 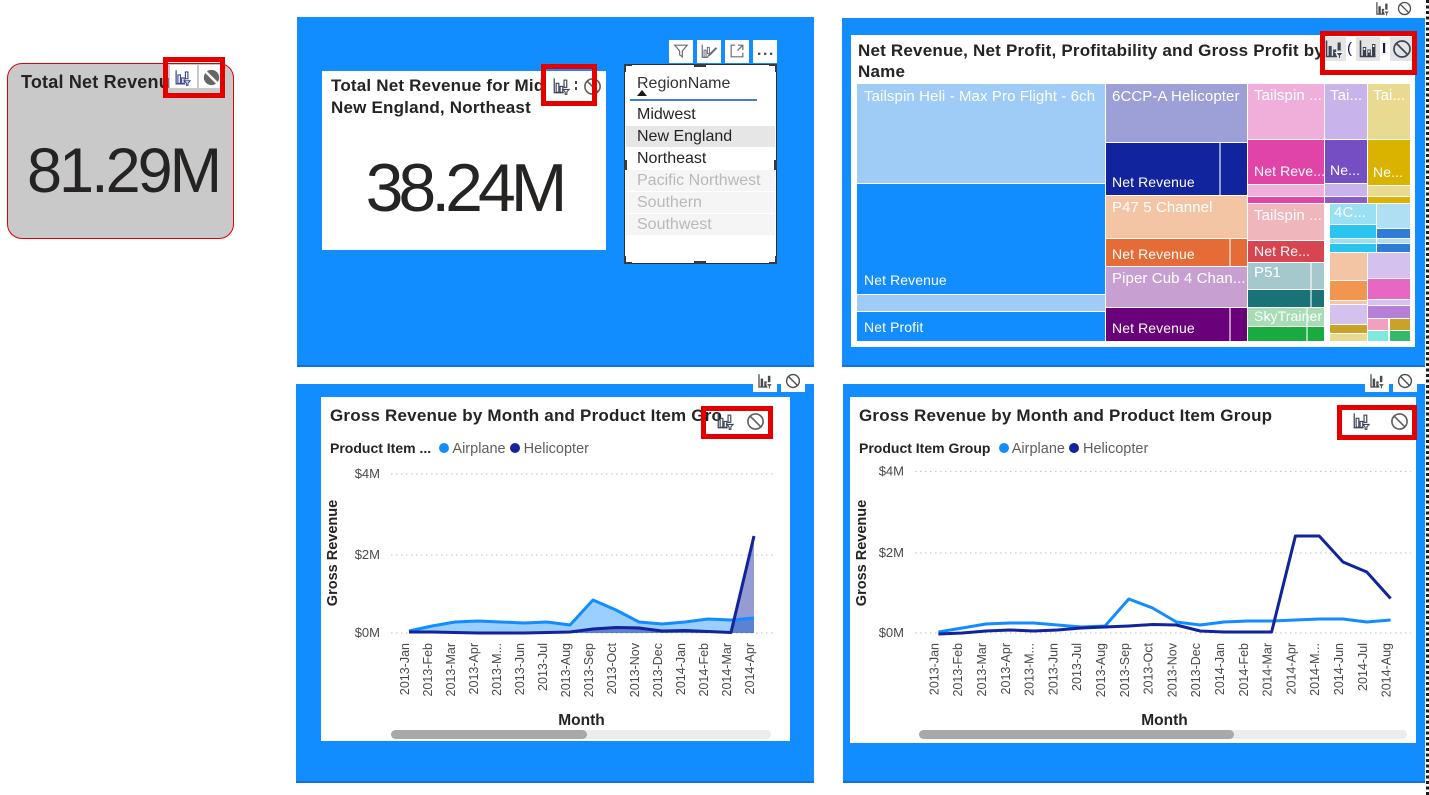 I want to click on svg-text: 2014-Aug, so click(x=1387, y=670).